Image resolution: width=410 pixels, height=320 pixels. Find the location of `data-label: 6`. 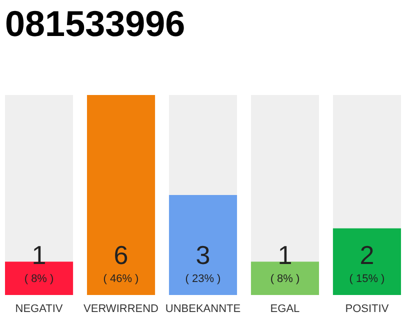

data-label: 6 is located at coordinates (121, 255).